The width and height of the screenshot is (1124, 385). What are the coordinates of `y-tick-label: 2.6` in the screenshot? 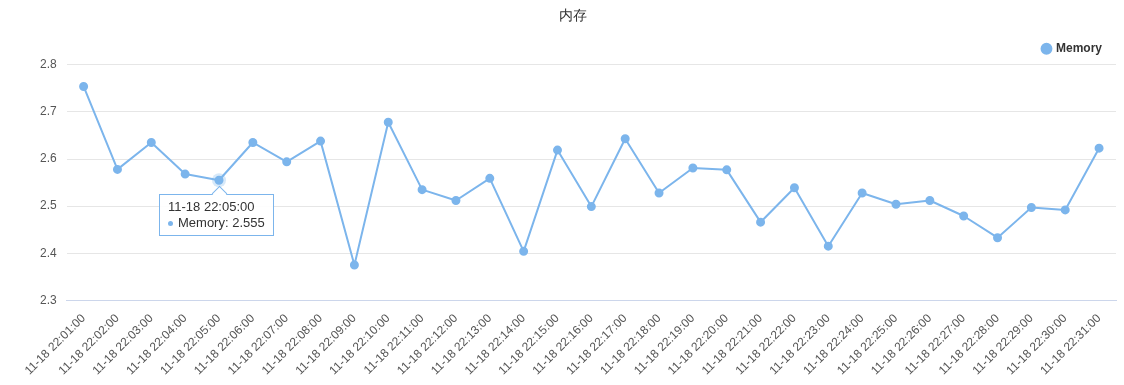 It's located at (48, 158).